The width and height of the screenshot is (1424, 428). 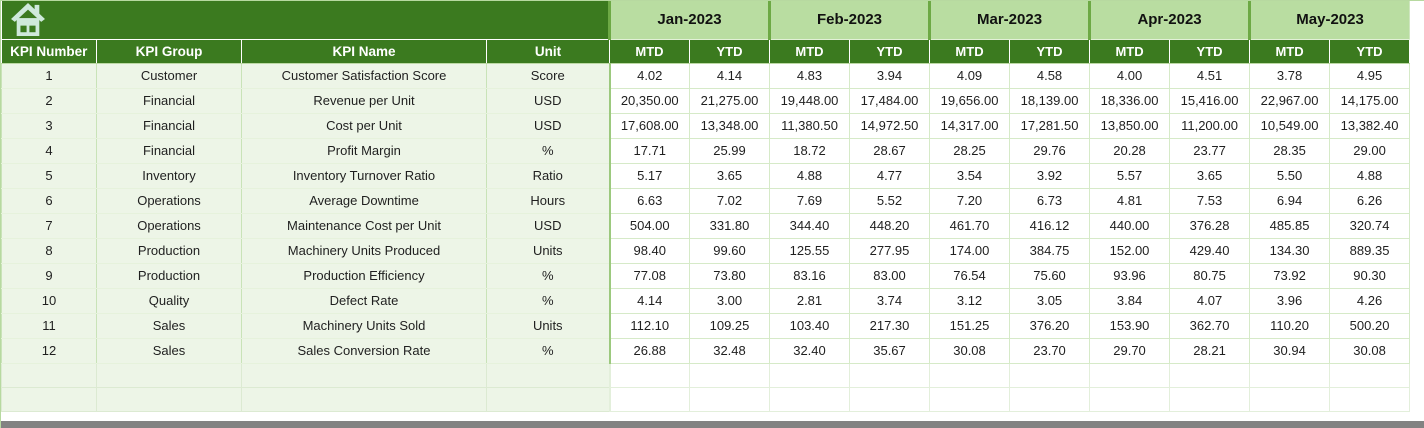 What do you see at coordinates (169, 300) in the screenshot?
I see `kpi-group-cell: Quality` at bounding box center [169, 300].